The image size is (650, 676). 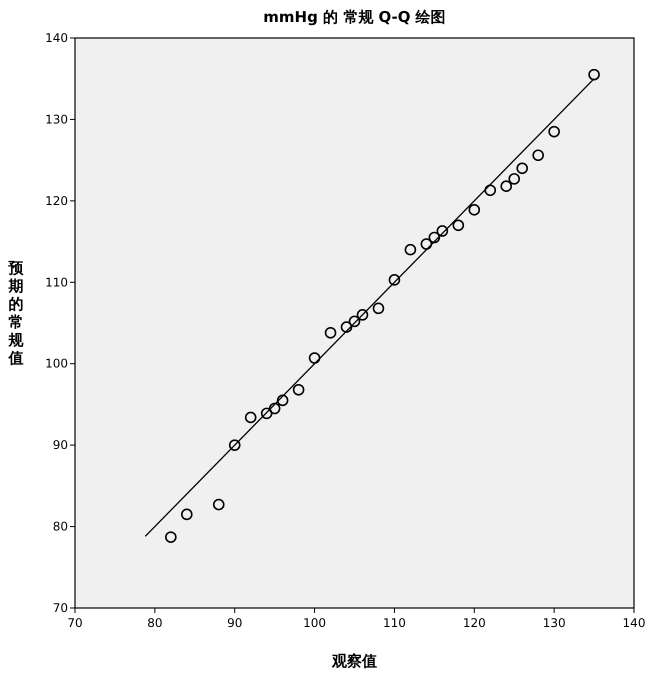 What do you see at coordinates (354, 17) in the screenshot?
I see `chart-title: mmHg 的 常规 Q-Q 绘图` at bounding box center [354, 17].